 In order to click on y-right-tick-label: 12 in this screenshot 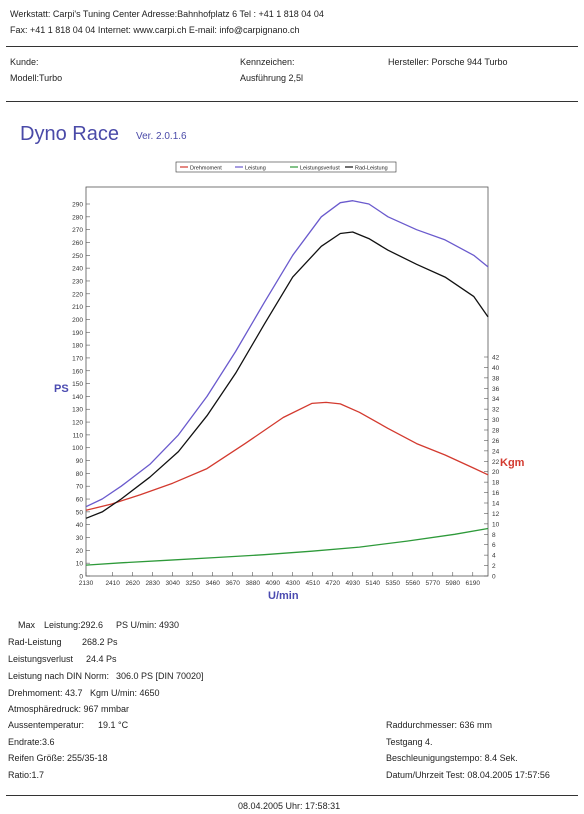, I will do `click(496, 514)`.